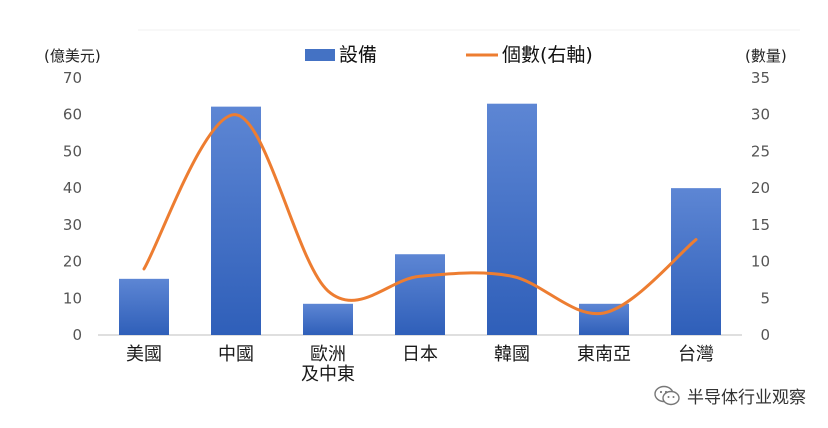 This screenshot has height=428, width=828. What do you see at coordinates (72, 151) in the screenshot?
I see `y-left-tick-label: 50` at bounding box center [72, 151].